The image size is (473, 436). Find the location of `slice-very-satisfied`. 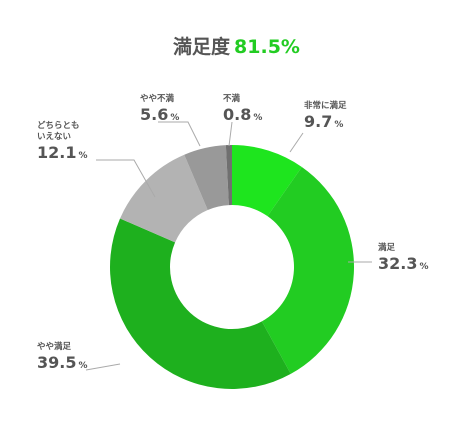

slice-very-satisfied is located at coordinates (267, 181).